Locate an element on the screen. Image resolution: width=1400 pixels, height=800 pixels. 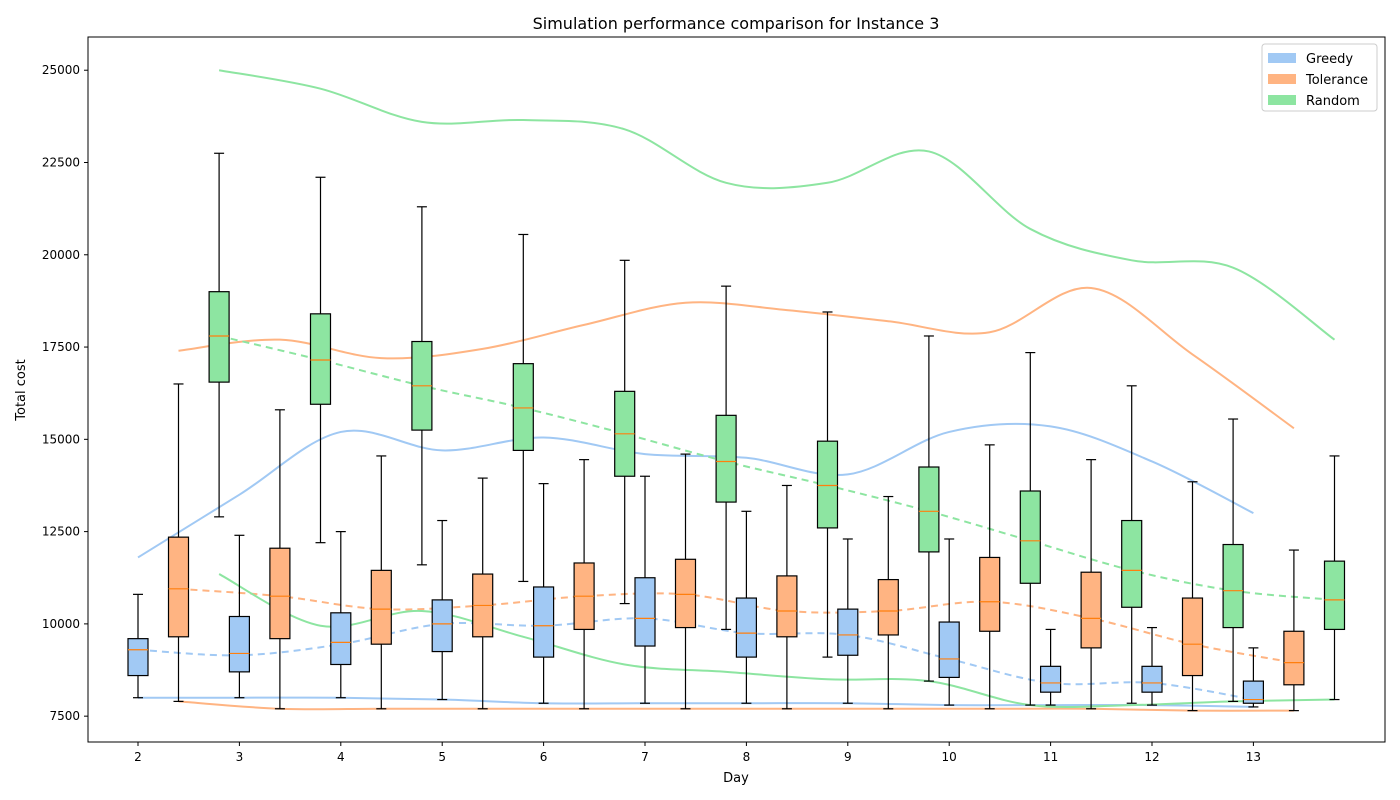
x-tick-label: 5 is located at coordinates (442, 757).